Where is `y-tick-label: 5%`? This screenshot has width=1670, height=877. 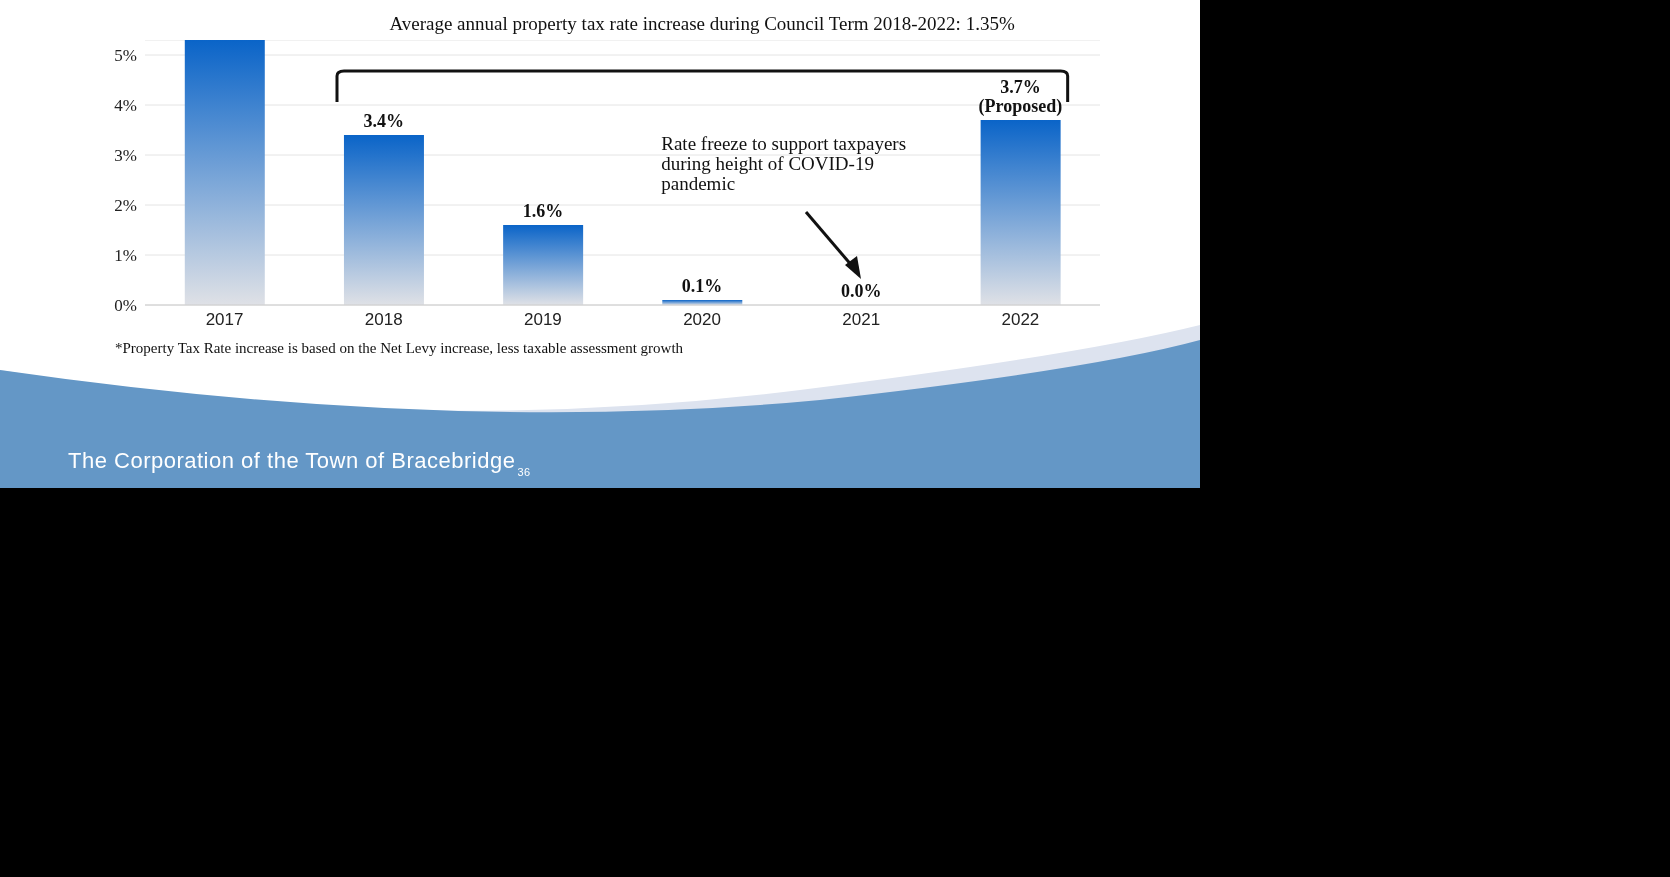
y-tick-label: 5% is located at coordinates (125, 56).